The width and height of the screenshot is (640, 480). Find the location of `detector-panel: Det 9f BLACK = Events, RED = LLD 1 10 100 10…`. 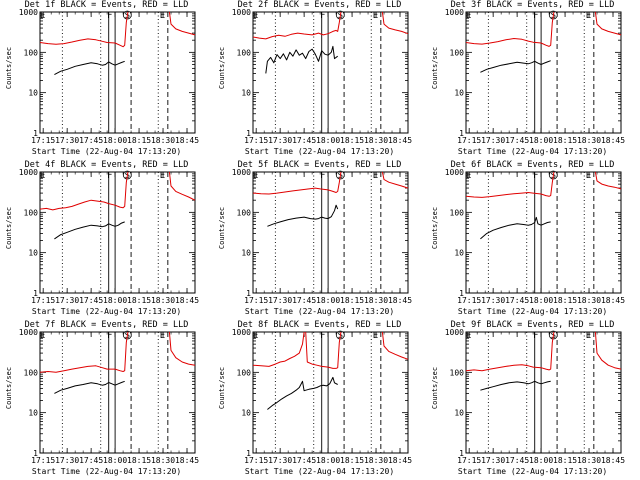

detector-panel: Det 9f BLACK = Events, RED = LLD 1 10 100 10… is located at coordinates (532, 400).